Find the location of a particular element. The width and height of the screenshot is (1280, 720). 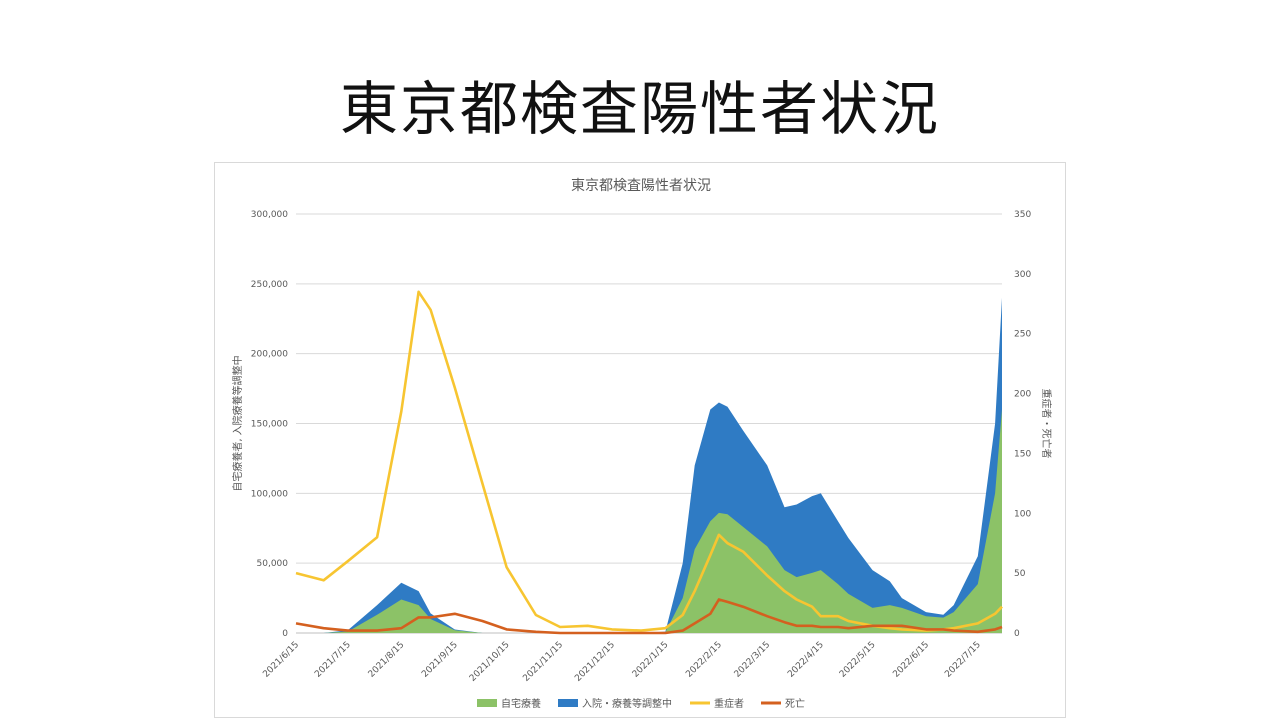

y-tick-label: 150,000 is located at coordinates (269, 425).